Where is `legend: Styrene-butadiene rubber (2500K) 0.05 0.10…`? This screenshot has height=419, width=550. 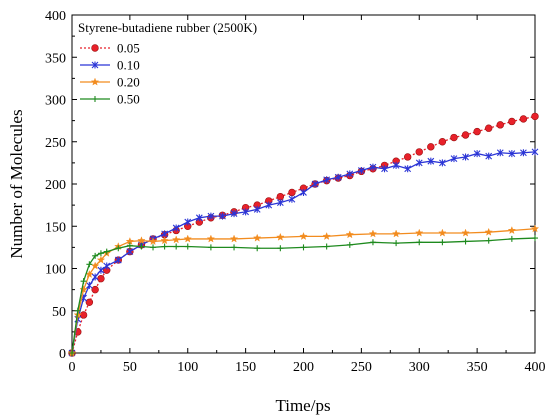
legend: Styrene-butadiene rubber (2500K) 0.05 0.10… is located at coordinates (167, 63).